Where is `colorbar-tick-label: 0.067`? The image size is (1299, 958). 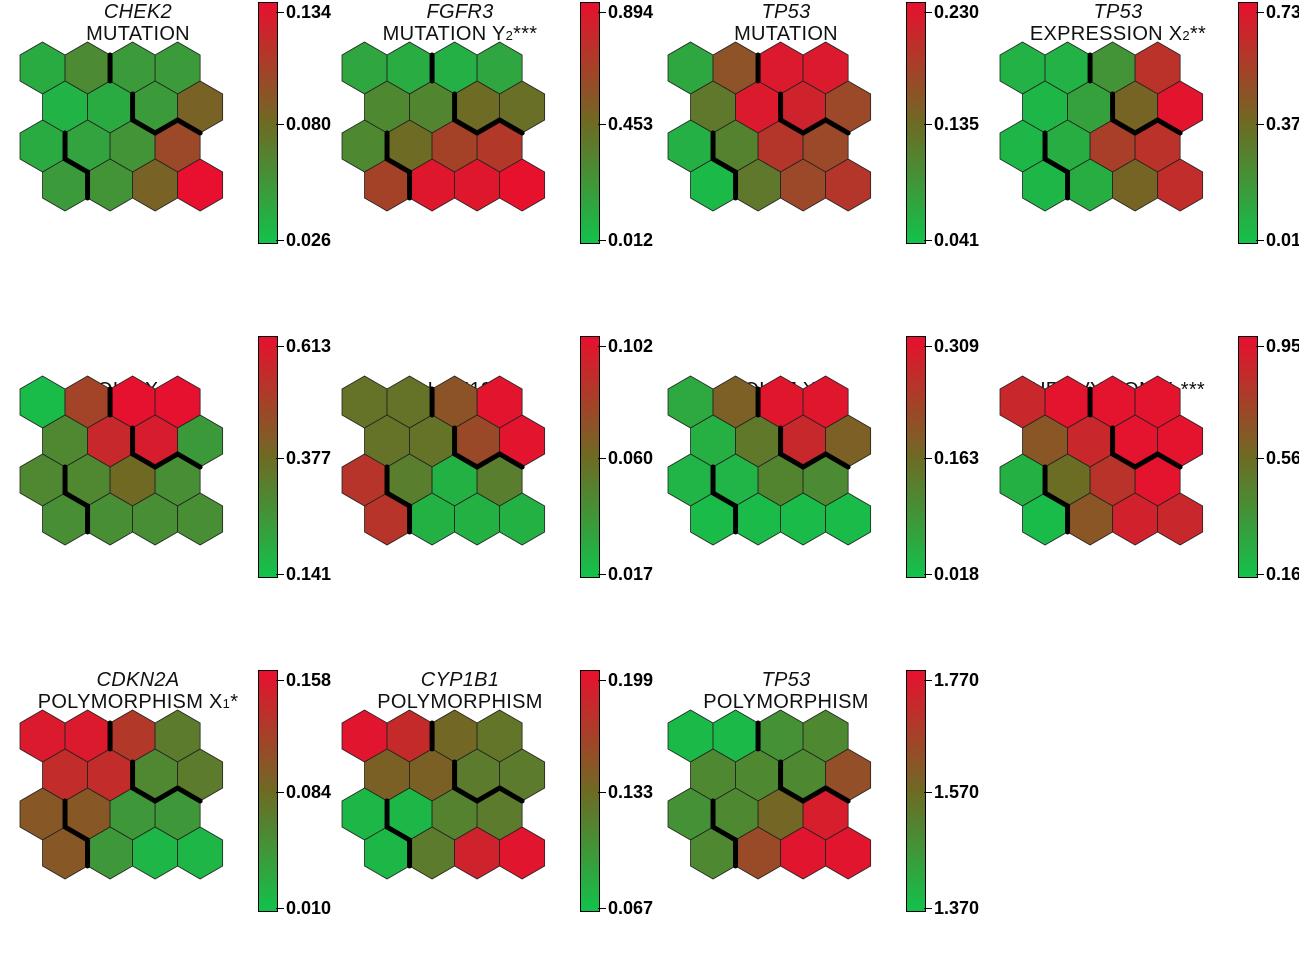 colorbar-tick-label: 0.067 is located at coordinates (631, 908).